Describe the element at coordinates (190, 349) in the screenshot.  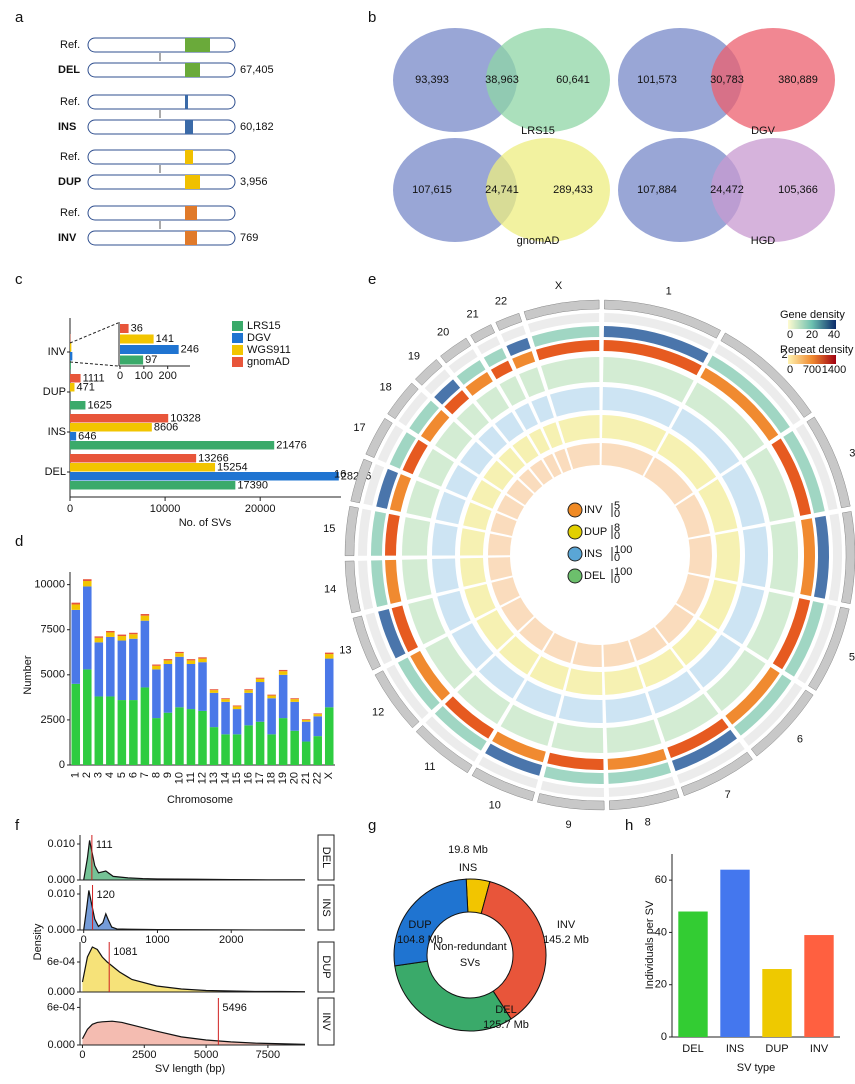
I see `value-label: 246` at that location.